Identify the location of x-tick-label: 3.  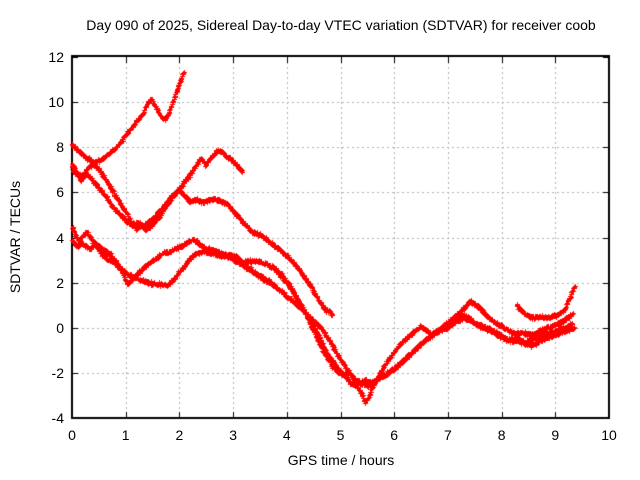
(233, 435).